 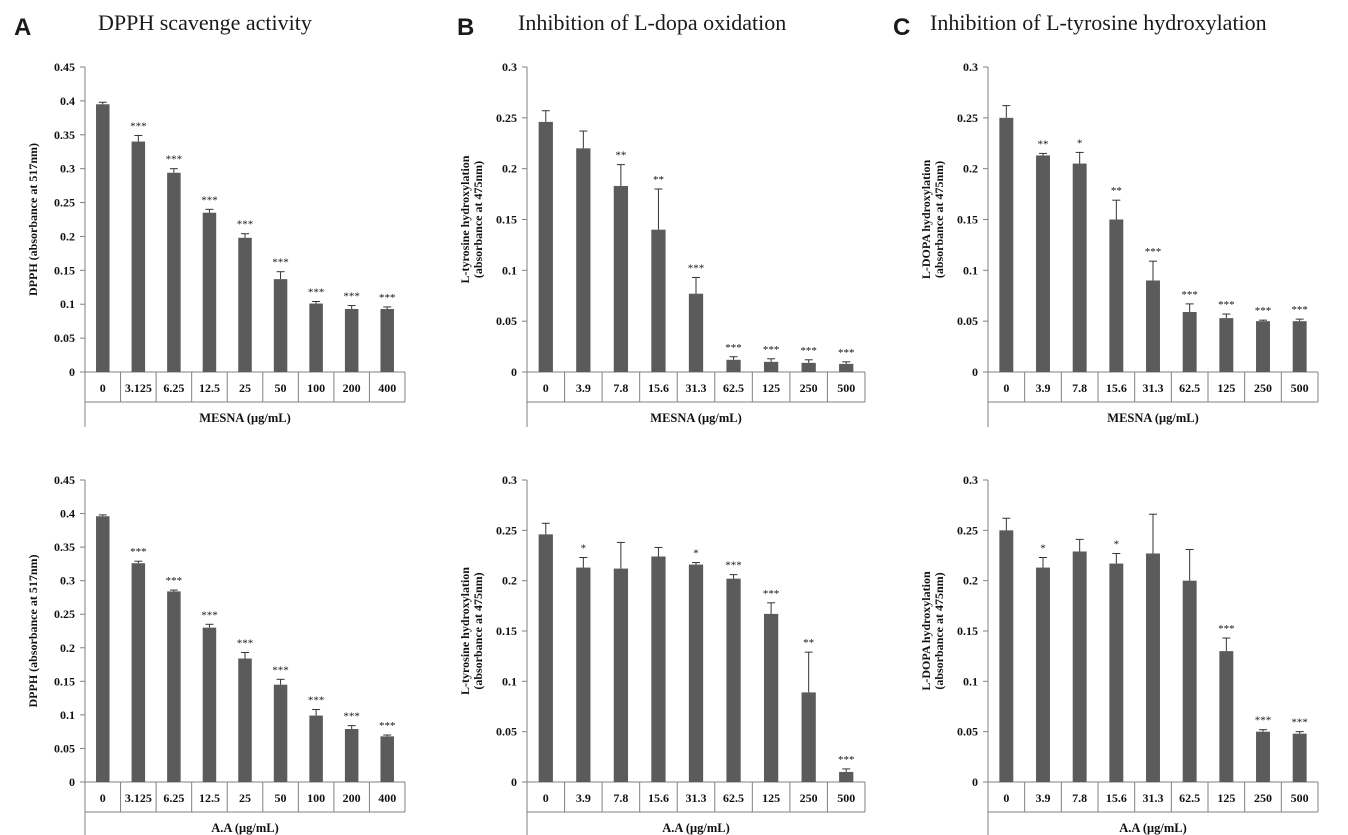 What do you see at coordinates (652, 22) in the screenshot?
I see `panel-title-b: Inhibition of L-dopa oxidation` at bounding box center [652, 22].